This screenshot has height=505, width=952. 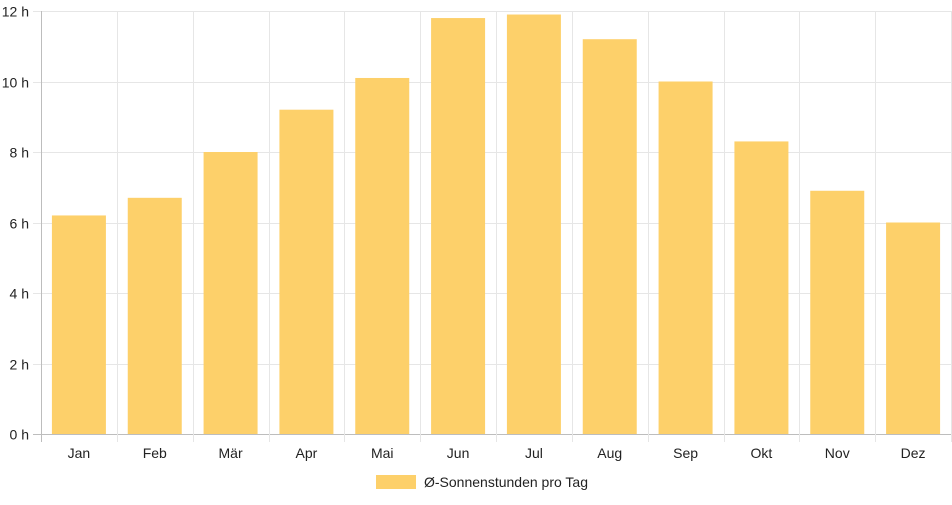 What do you see at coordinates (761, 288) in the screenshot?
I see `bar-okt` at bounding box center [761, 288].